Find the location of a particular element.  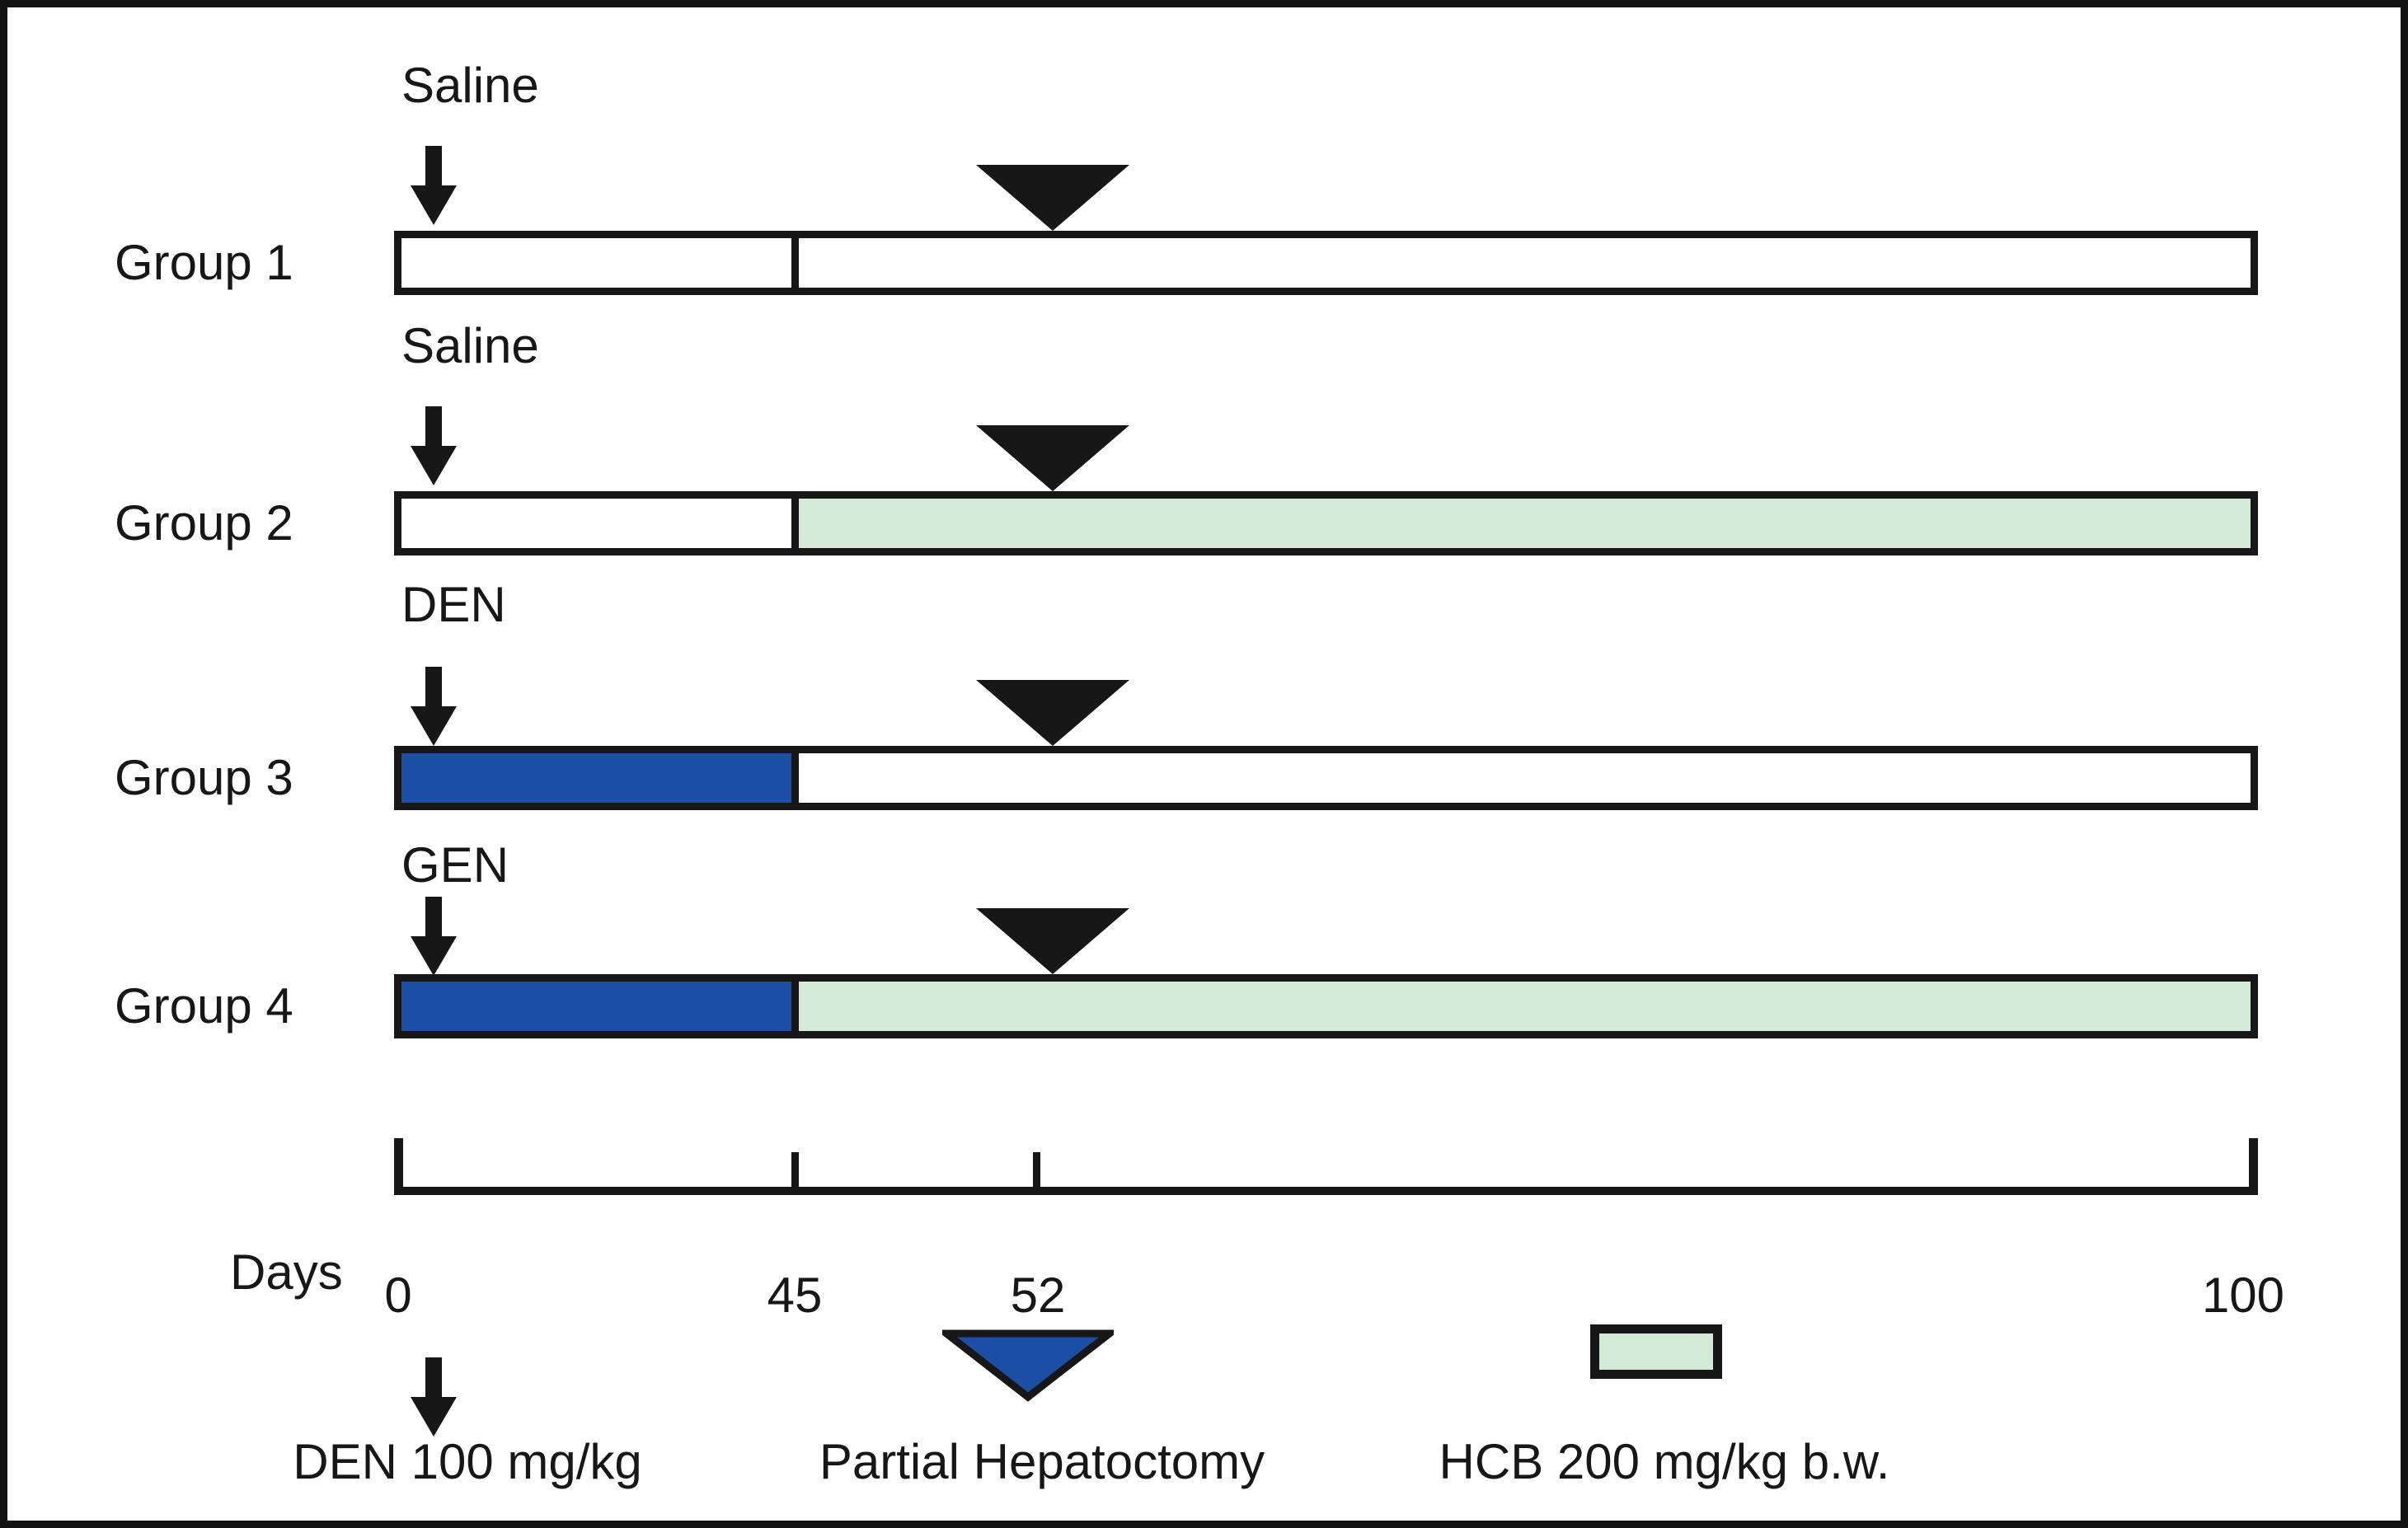

day-axis-line is located at coordinates (1326, 1191).